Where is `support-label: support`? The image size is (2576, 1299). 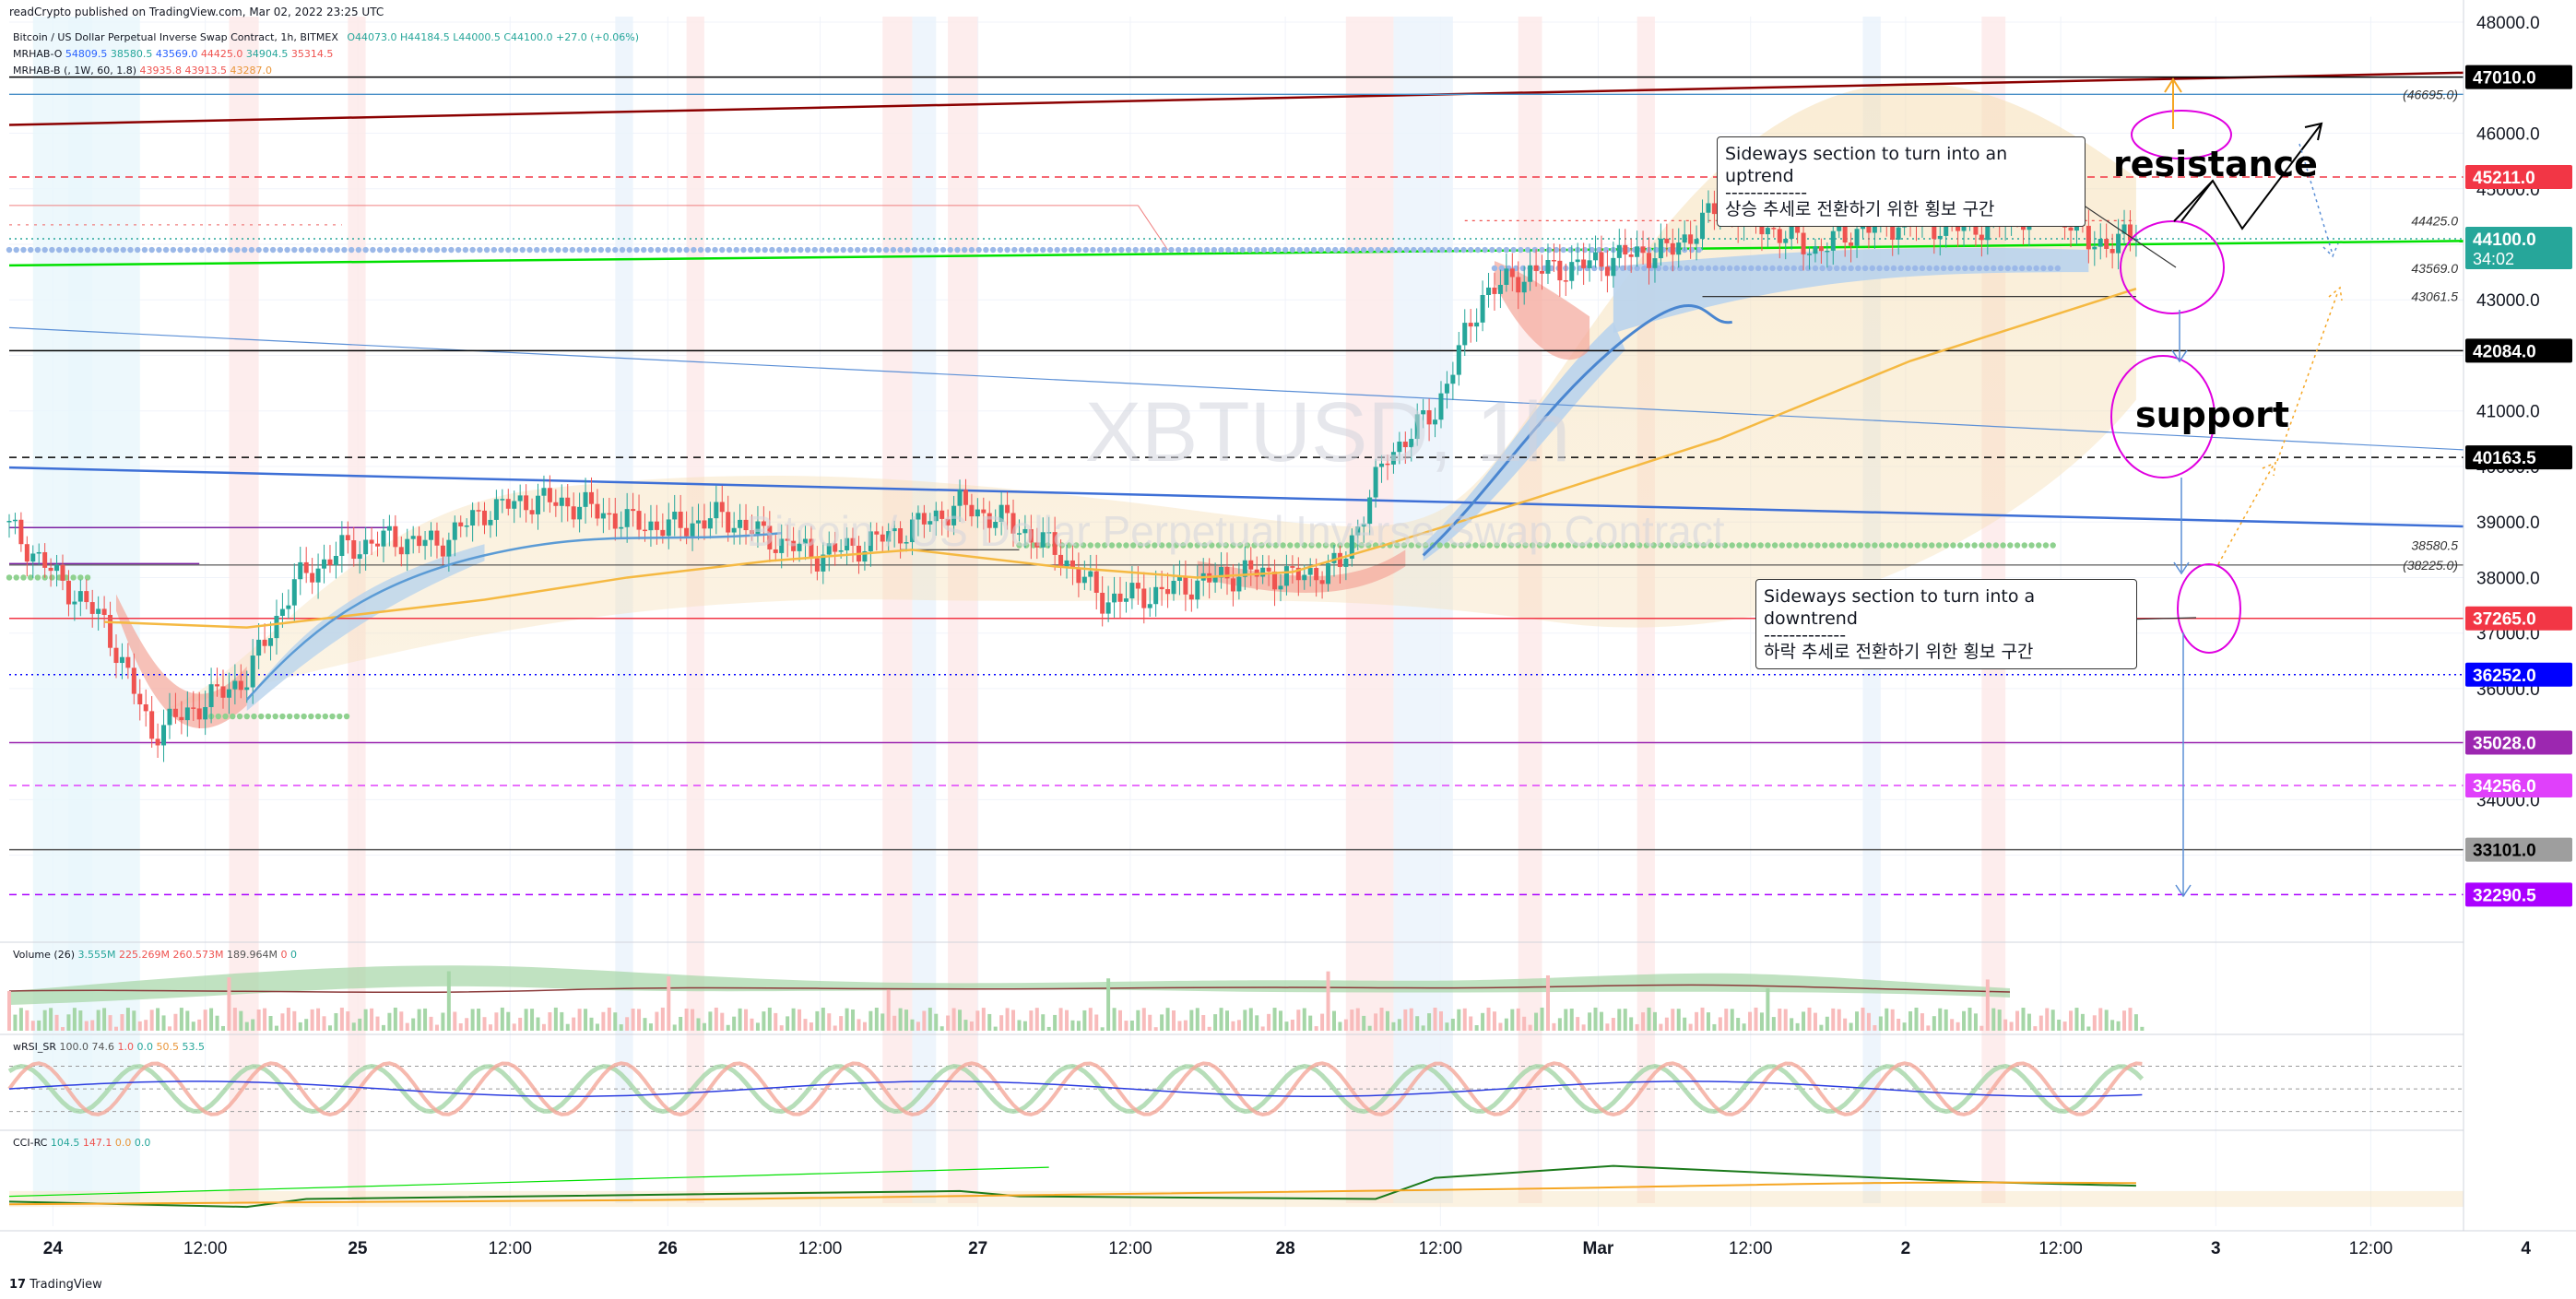 support-label: support is located at coordinates (2212, 415).